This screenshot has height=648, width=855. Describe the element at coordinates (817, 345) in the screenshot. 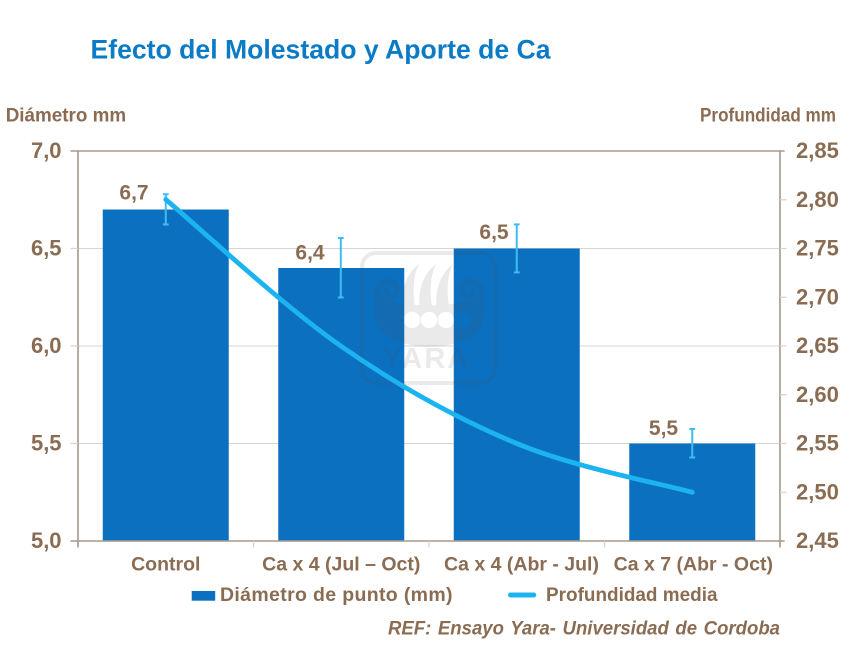

I see `svg-text: 2,65` at that location.